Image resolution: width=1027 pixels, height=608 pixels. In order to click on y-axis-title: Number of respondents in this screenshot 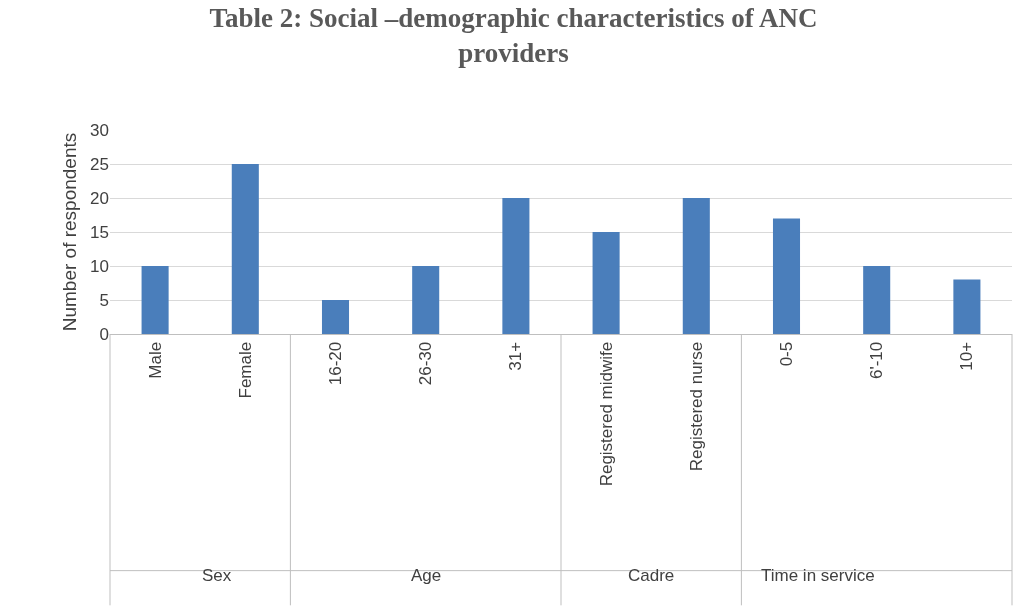, I will do `click(69, 232)`.